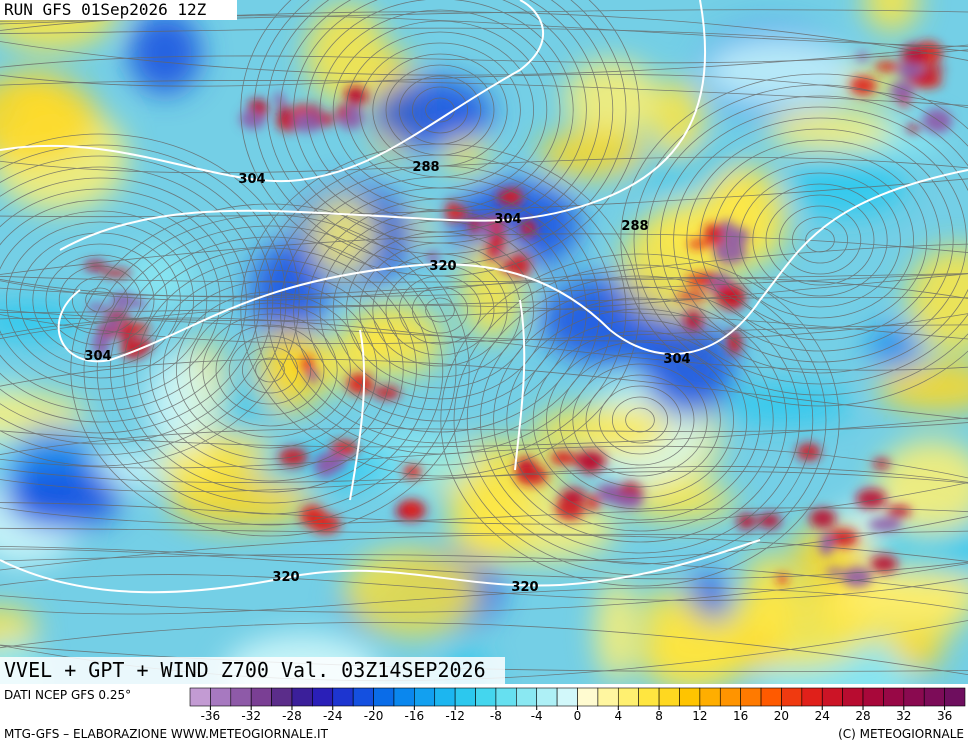  What do you see at coordinates (862, 716) in the screenshot?
I see `colorbar-tick-label: 28` at bounding box center [862, 716].